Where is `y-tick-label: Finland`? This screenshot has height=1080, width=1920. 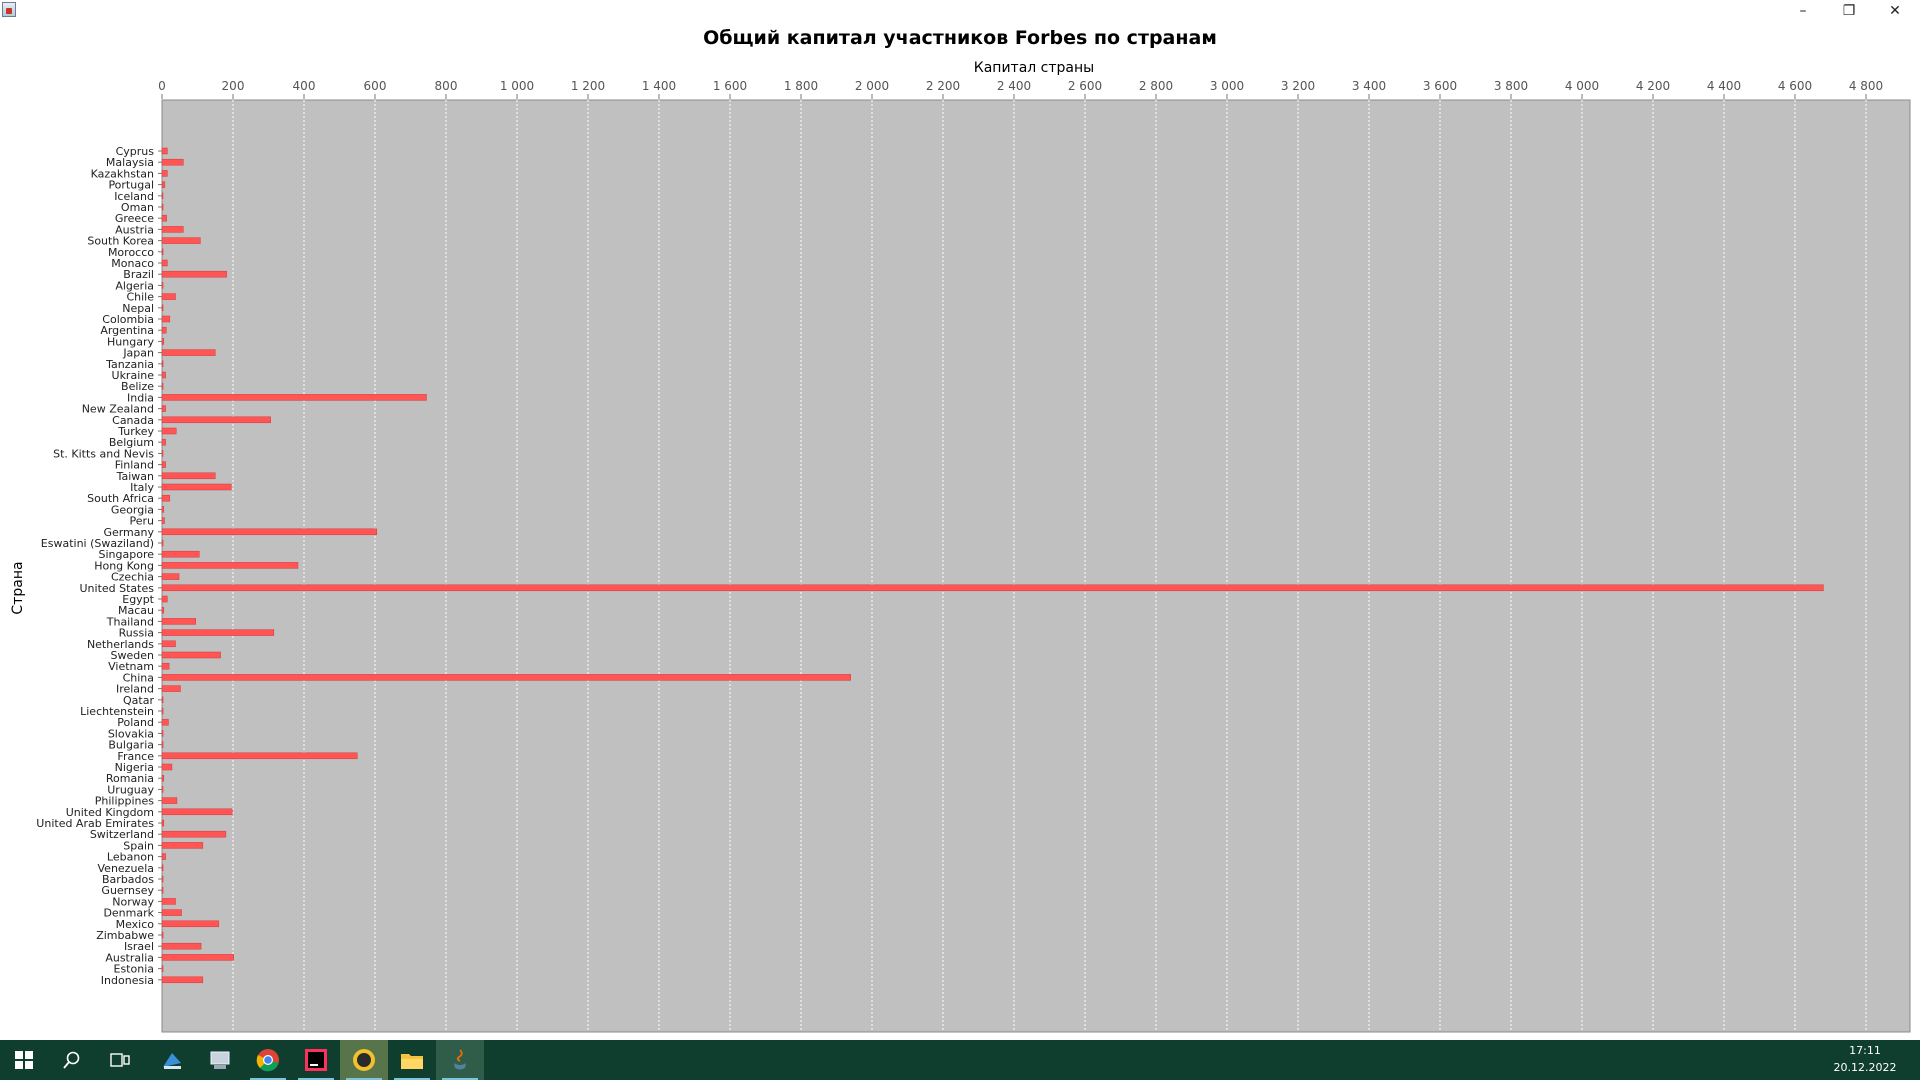 y-tick-label: Finland is located at coordinates (134, 465).